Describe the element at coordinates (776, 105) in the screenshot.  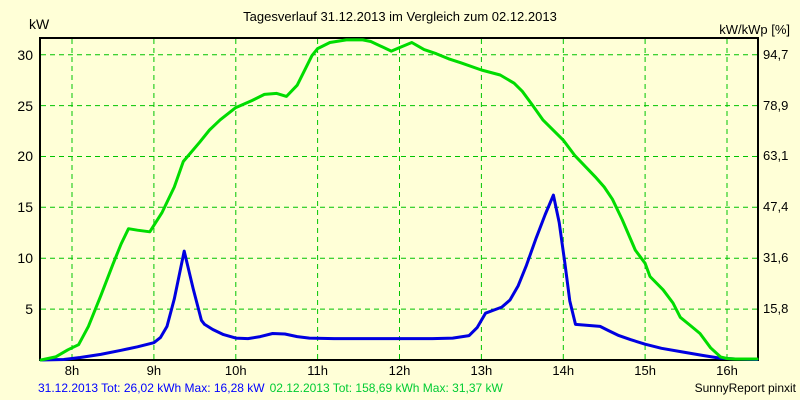
I see `right-axis-tick-78,9: 78,9` at that location.